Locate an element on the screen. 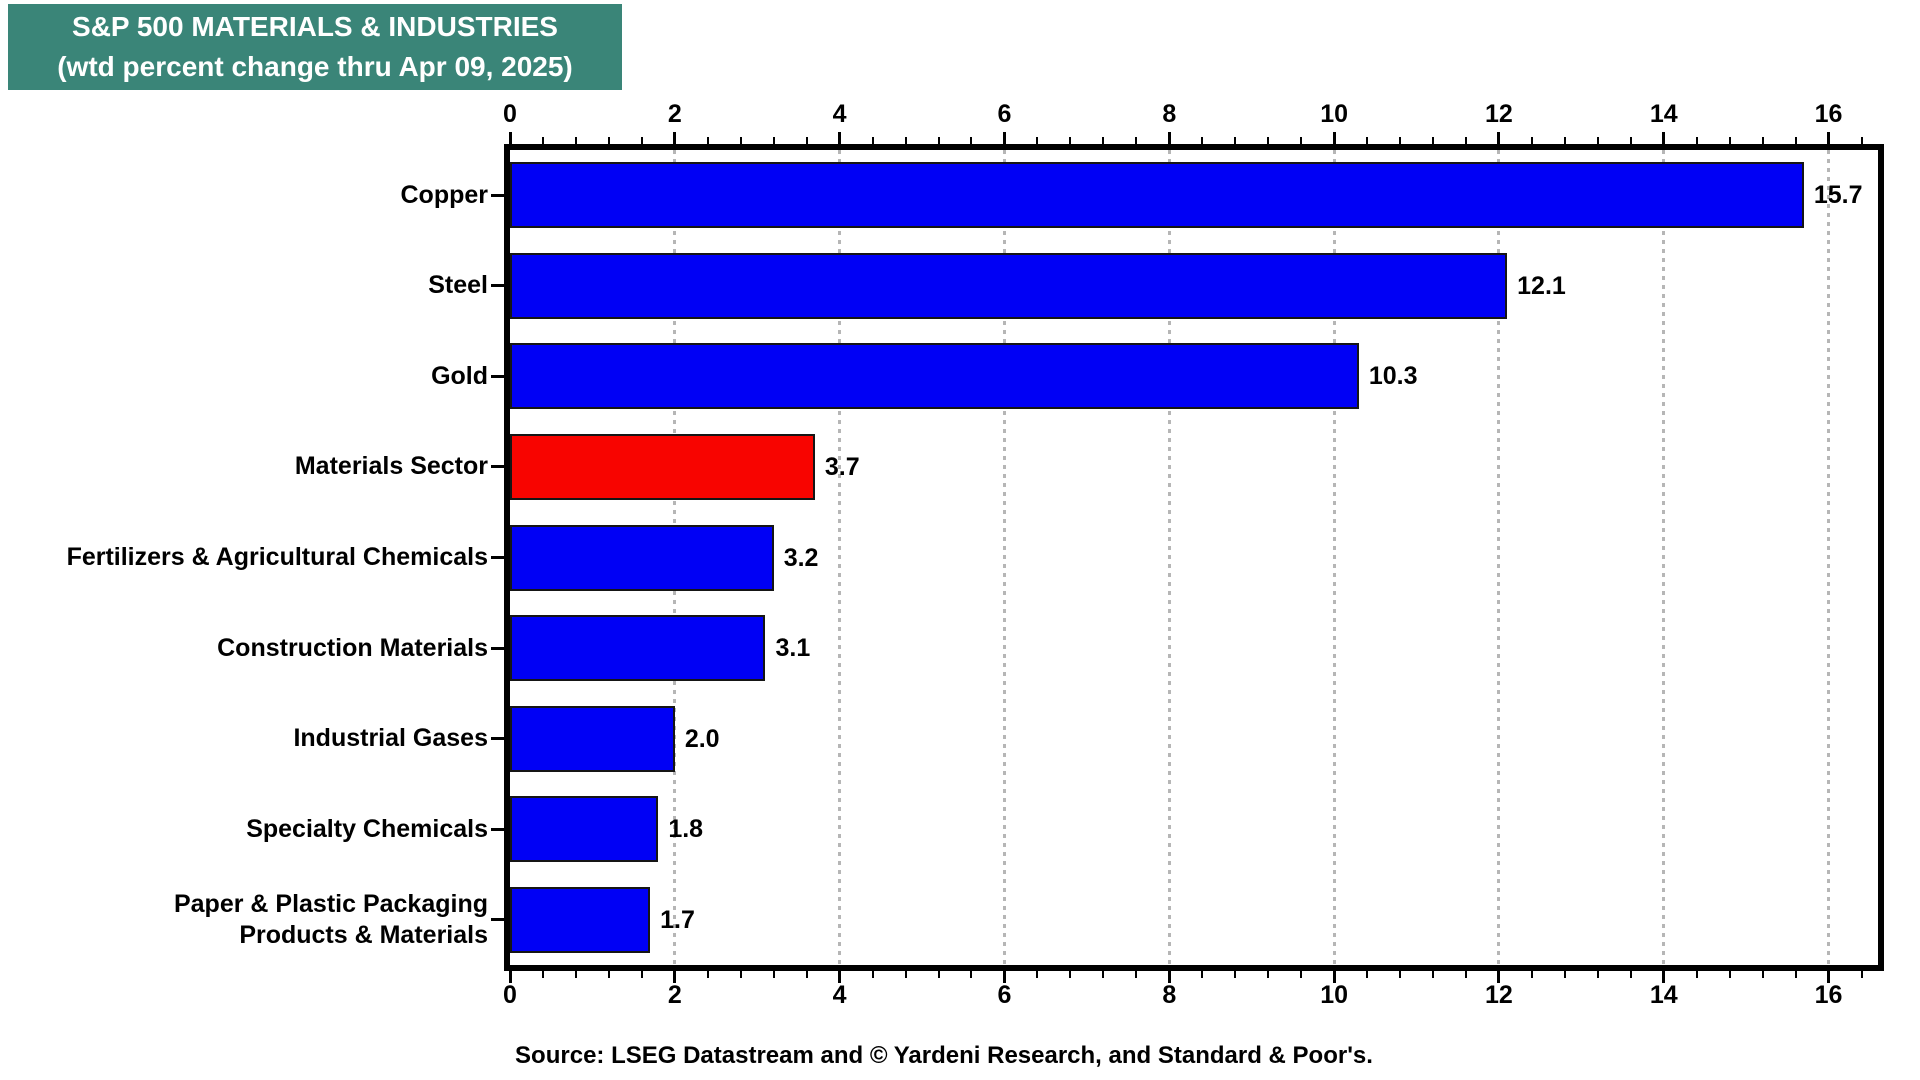 The width and height of the screenshot is (1920, 1080). x-axis-label-bottom: 16 is located at coordinates (1828, 995).